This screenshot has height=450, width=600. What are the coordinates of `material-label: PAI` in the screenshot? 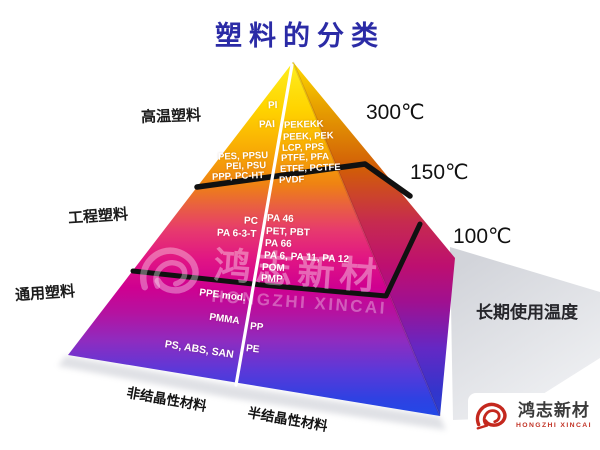 It's located at (267, 125).